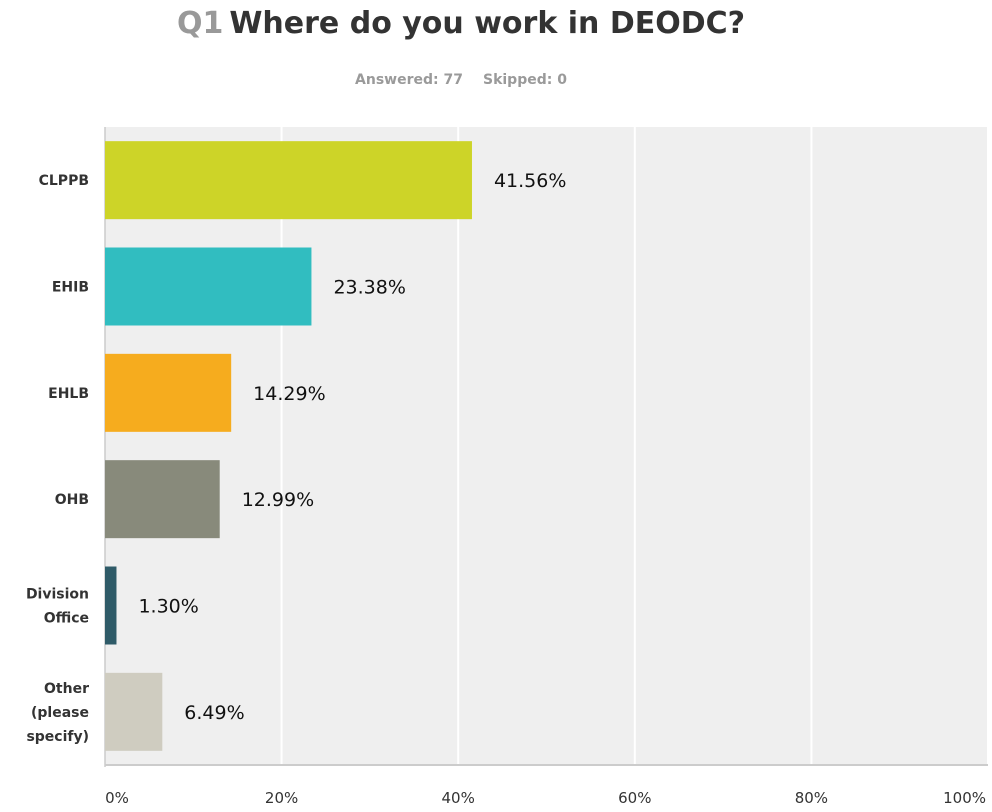 This screenshot has width=992, height=812. What do you see at coordinates (409, 80) in the screenshot?
I see `answered-count: Answered: 77` at bounding box center [409, 80].